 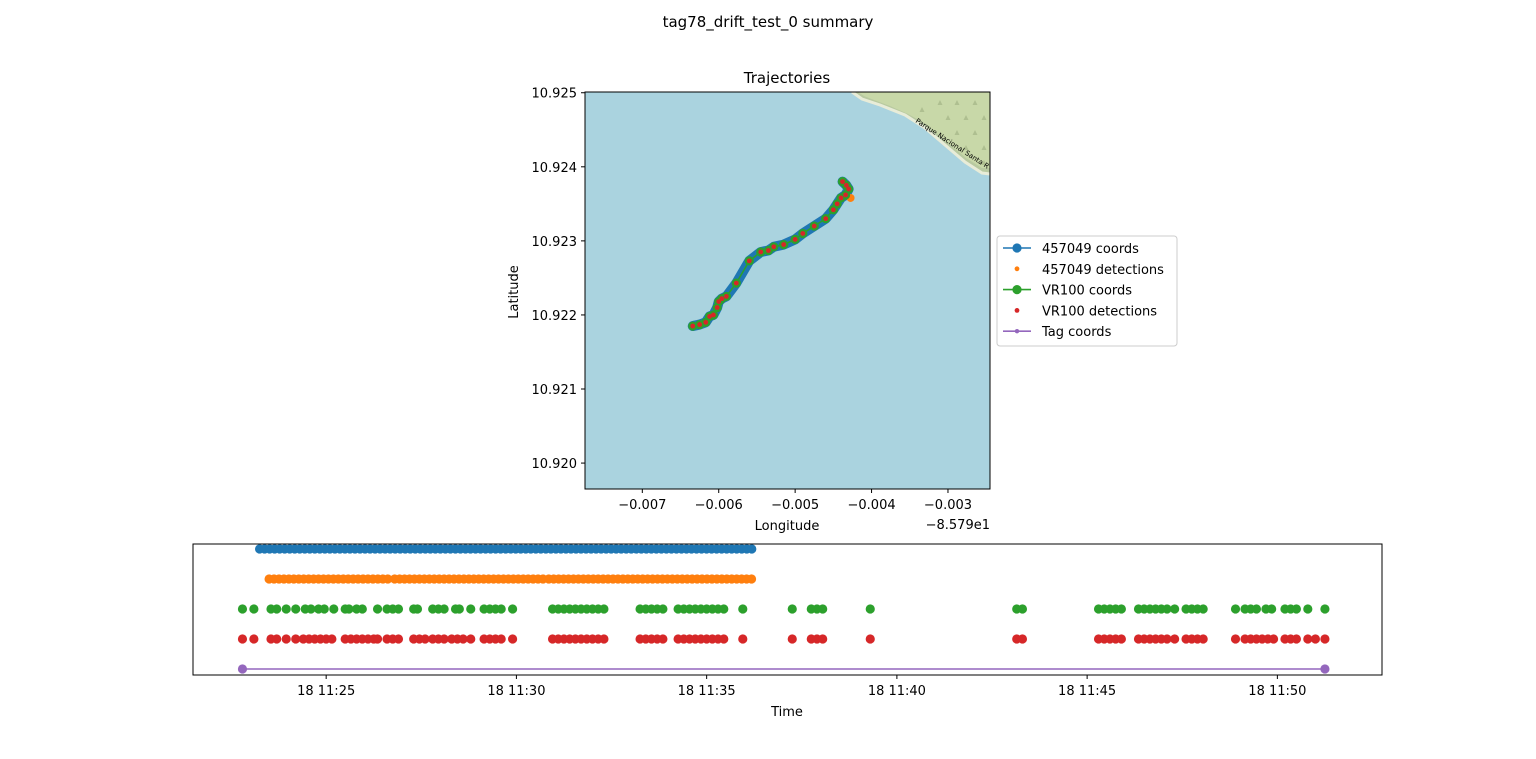 I want to click on map-x-tick-label: −0.005, so click(x=795, y=505).